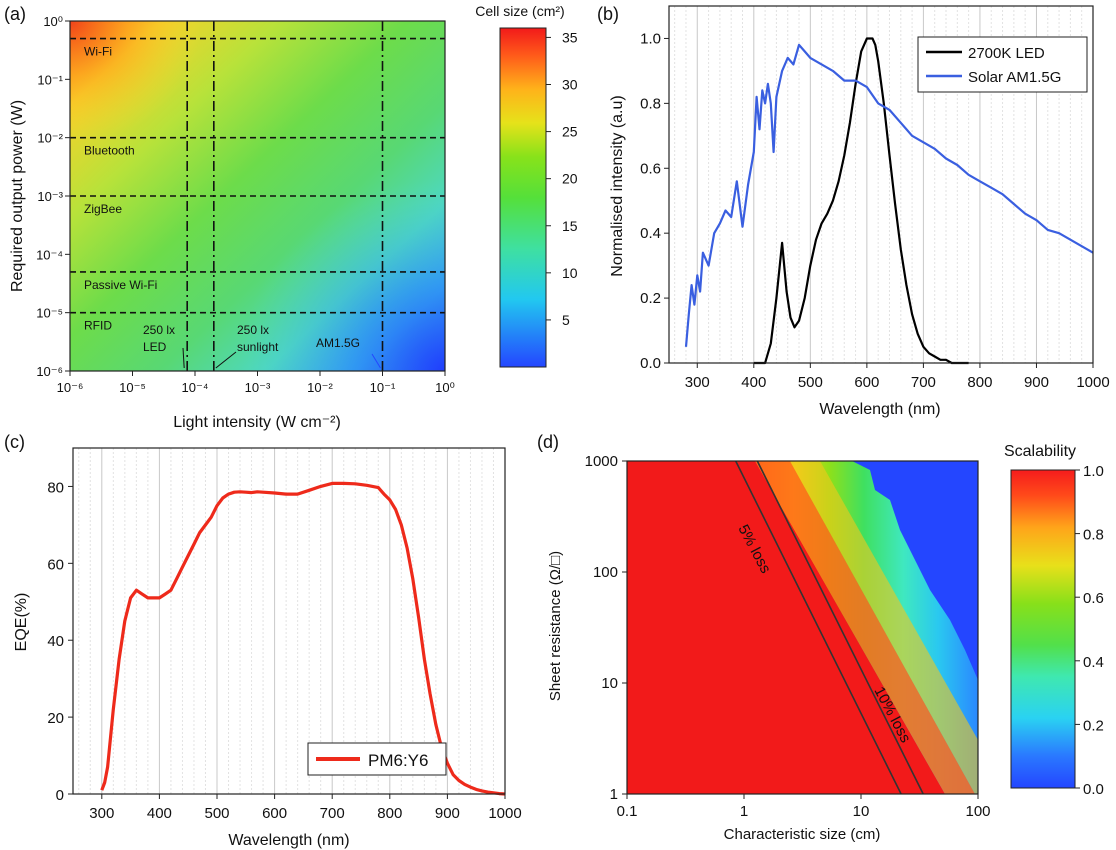 Image resolution: width=1116 pixels, height=850 pixels. Describe the element at coordinates (1093, 471) in the screenshot. I see `colorbar-tick-label: 1.0` at that location.